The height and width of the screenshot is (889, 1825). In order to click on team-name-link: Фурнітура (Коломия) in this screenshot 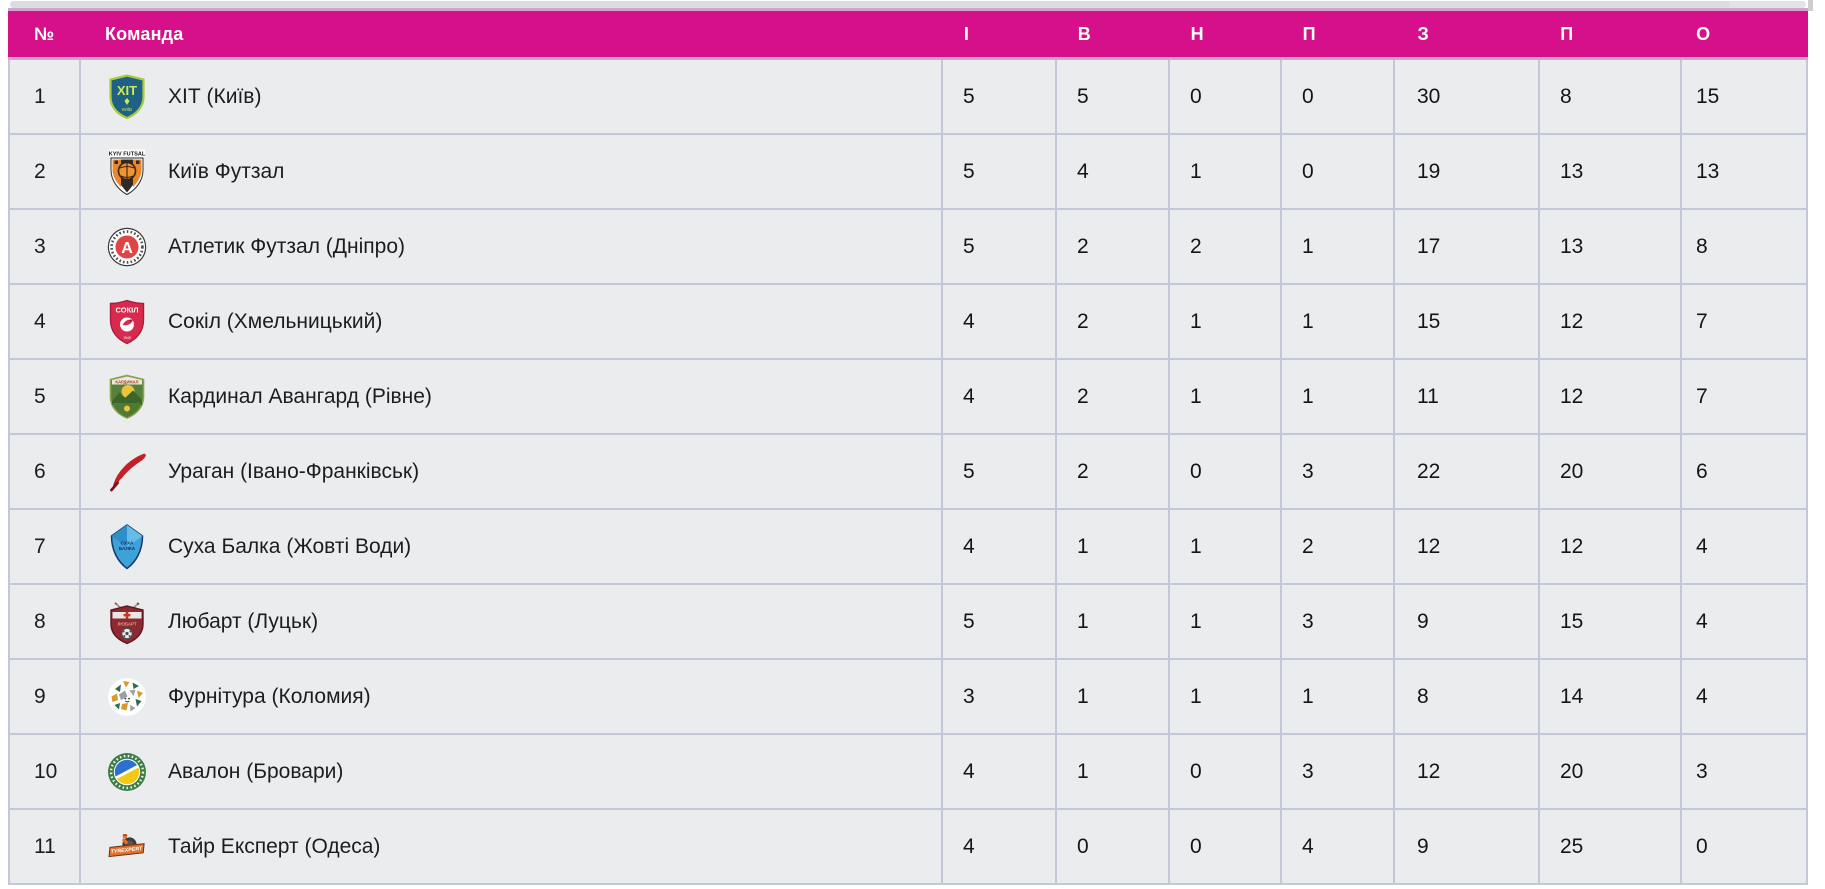, I will do `click(269, 696)`.